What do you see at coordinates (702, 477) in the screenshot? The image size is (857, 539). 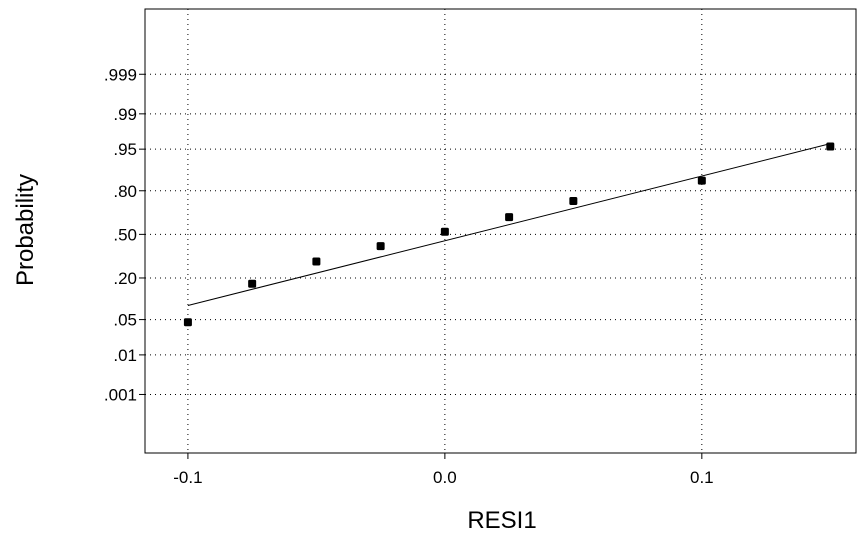 I see `x-tick-label: 0.1` at bounding box center [702, 477].